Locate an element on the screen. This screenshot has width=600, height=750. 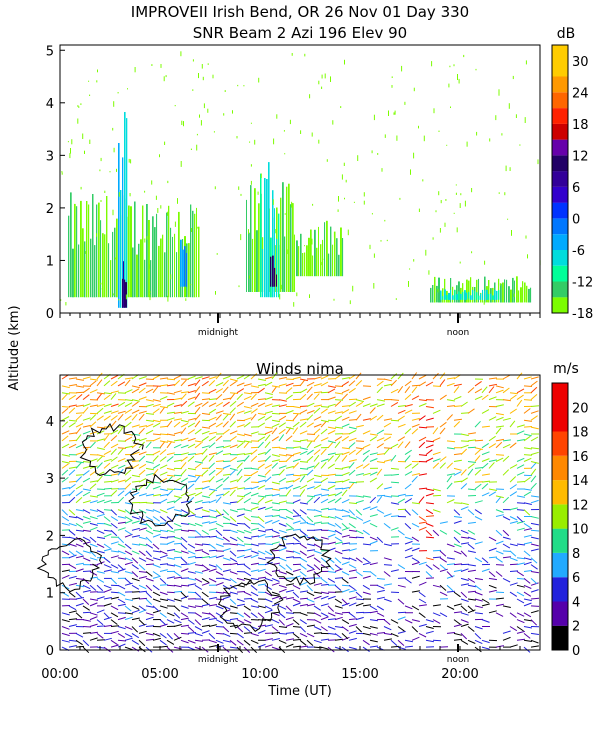
snr-colorbar-bin is located at coordinates (560, 305).